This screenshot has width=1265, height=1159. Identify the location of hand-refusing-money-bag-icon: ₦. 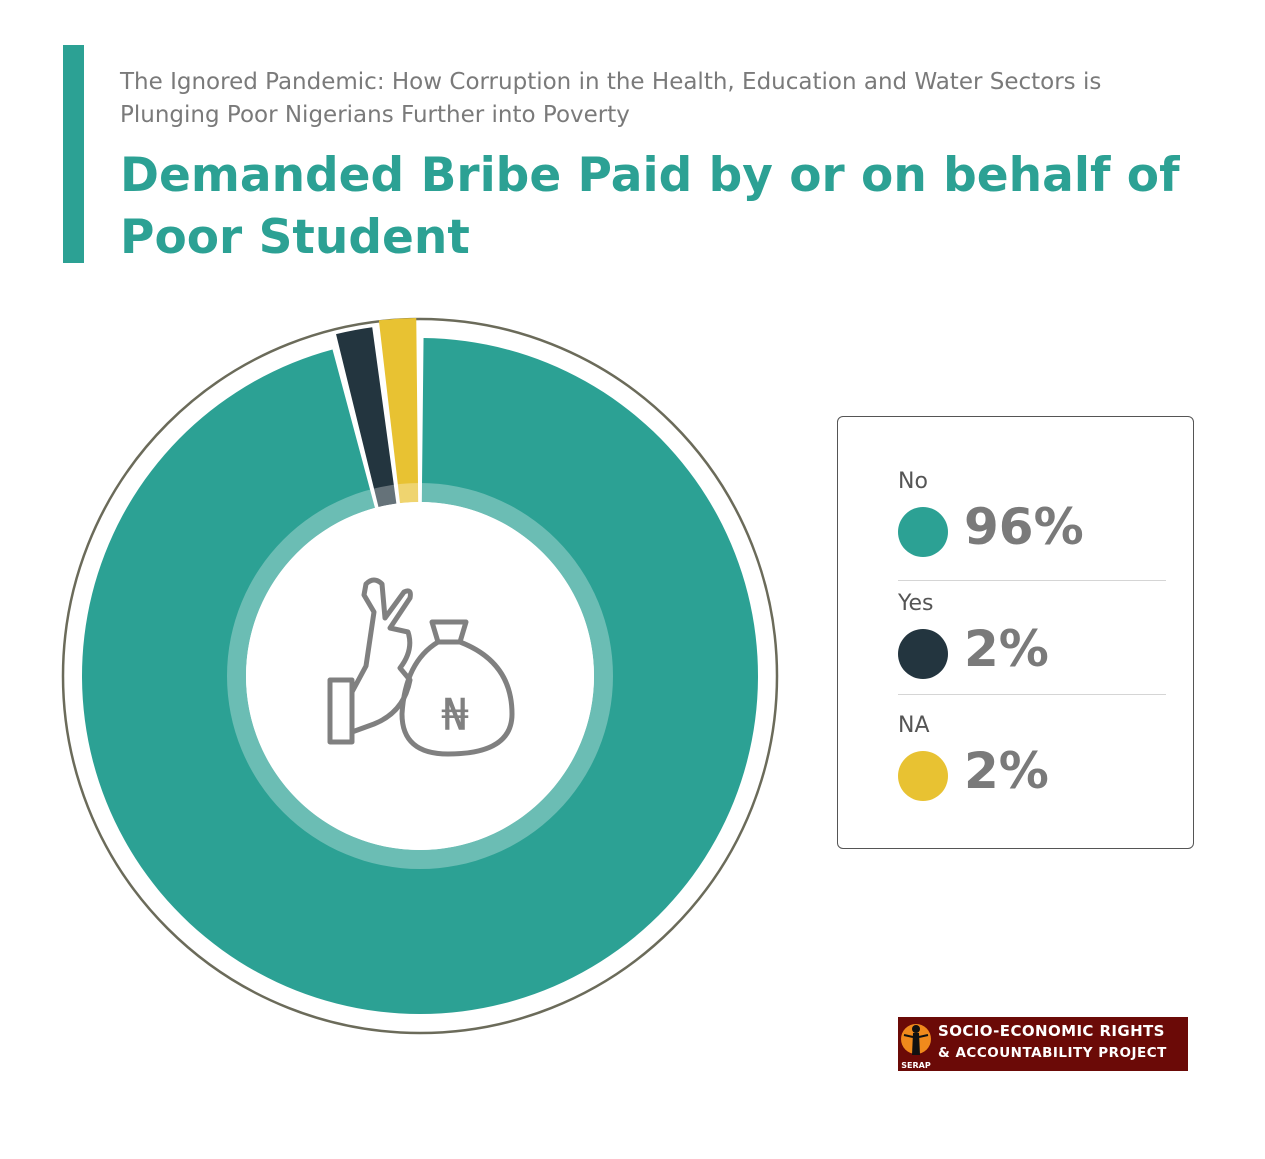
(421, 667).